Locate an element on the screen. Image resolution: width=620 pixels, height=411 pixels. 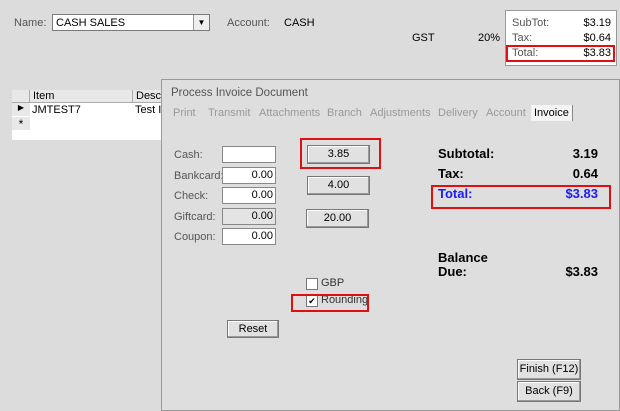
tab-account: Account is located at coordinates (506, 113).